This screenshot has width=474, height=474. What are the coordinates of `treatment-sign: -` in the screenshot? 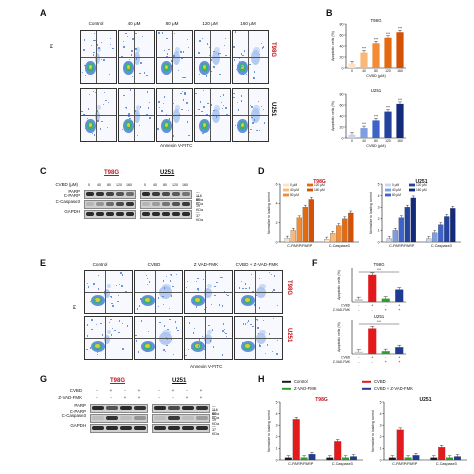 It's located at (173, 397).